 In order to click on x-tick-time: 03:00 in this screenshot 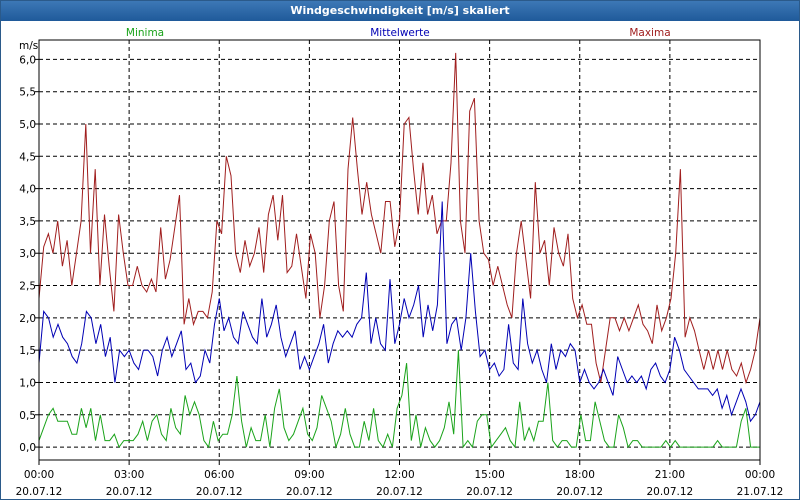, I will do `click(129, 475)`.